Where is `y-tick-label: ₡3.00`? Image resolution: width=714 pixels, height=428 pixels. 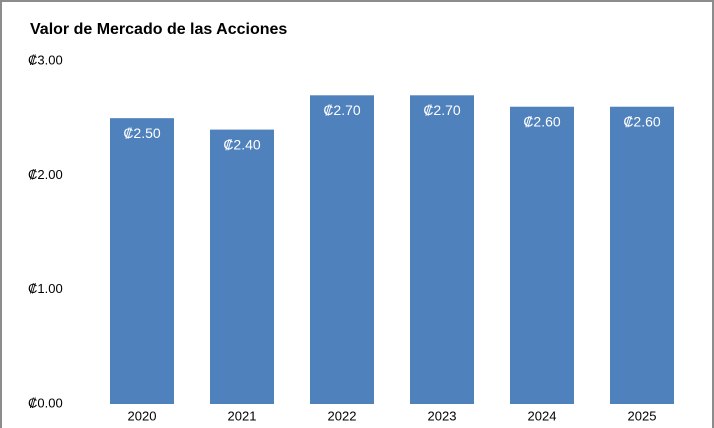
y-tick-label: ₡3.00 is located at coordinates (45, 59).